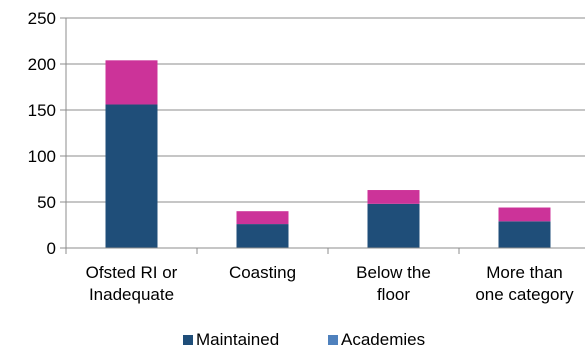  What do you see at coordinates (42, 156) in the screenshot?
I see `y-tick-label: 100` at bounding box center [42, 156].